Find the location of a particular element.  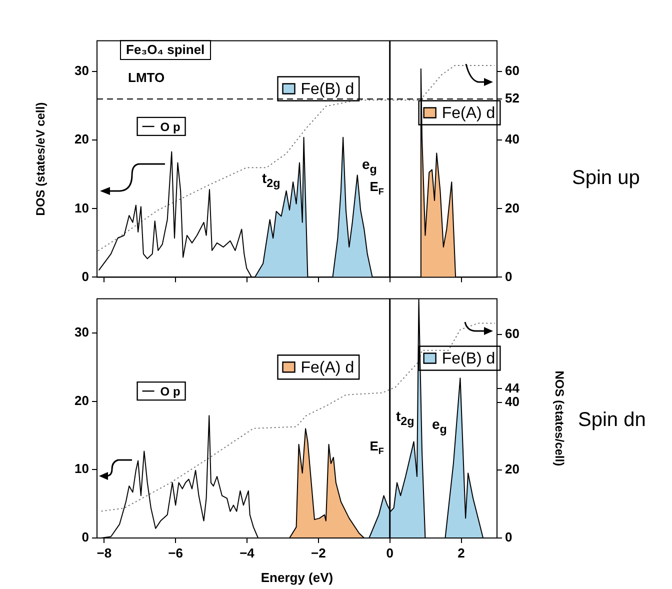

x-tick-label: 0 is located at coordinates (390, 552).